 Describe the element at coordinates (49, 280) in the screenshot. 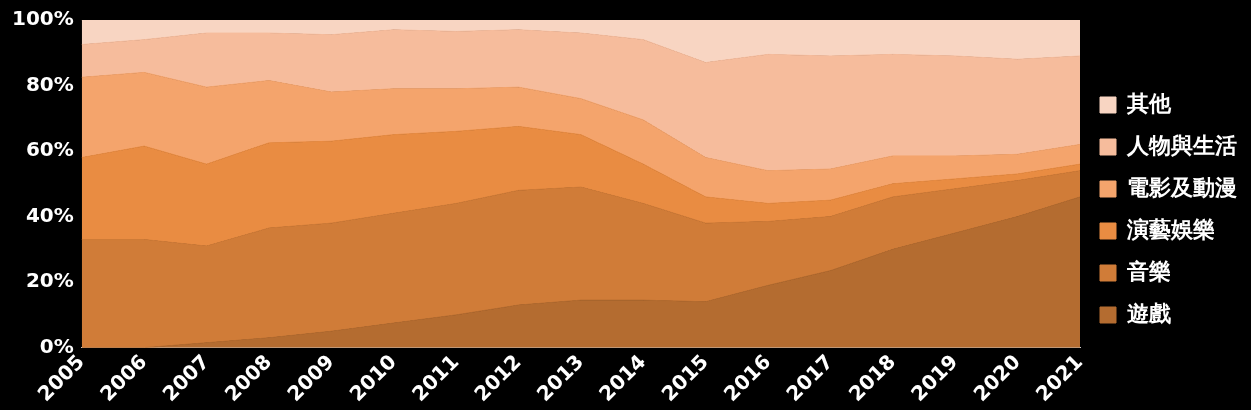

I see `y-tick-label: 20%` at that location.